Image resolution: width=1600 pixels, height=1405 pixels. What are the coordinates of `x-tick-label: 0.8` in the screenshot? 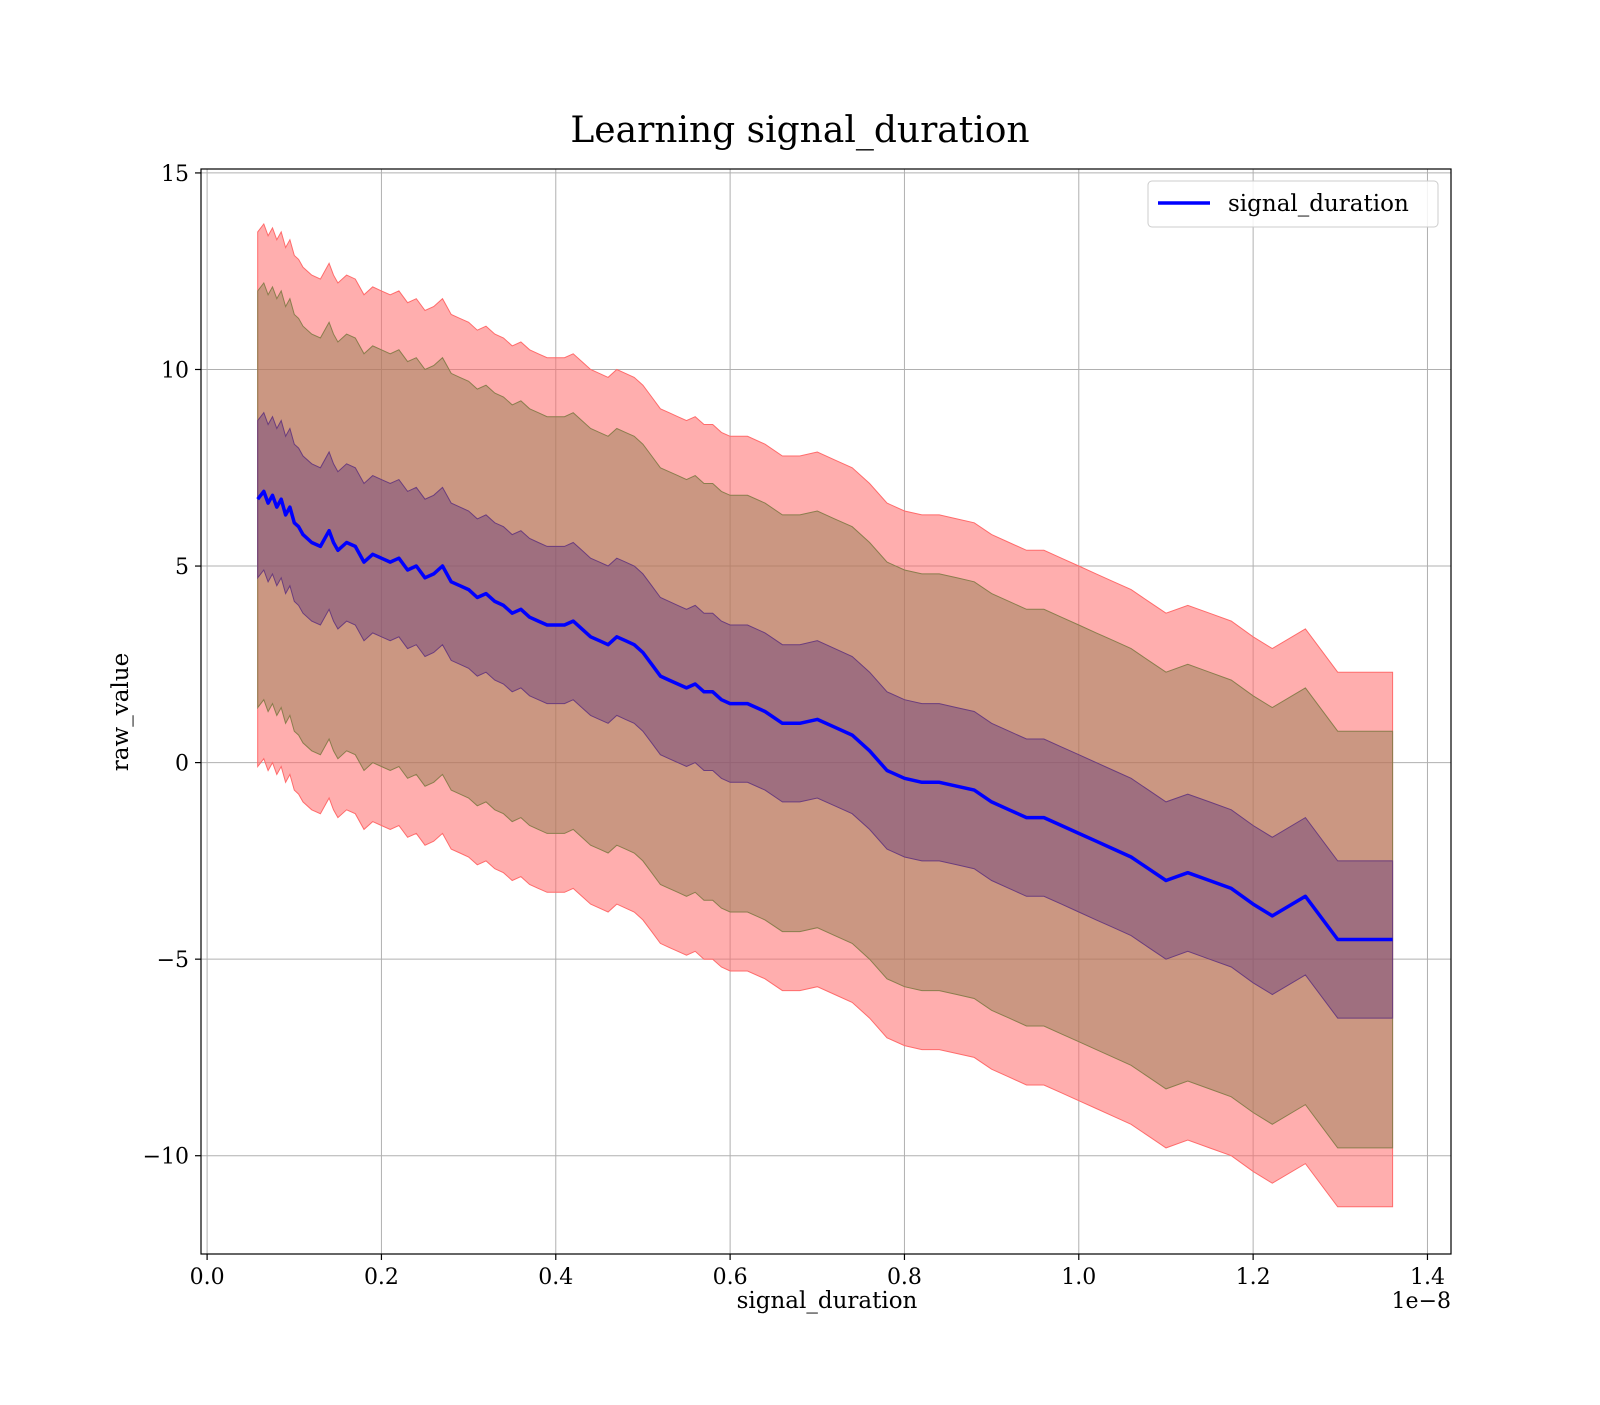 It's located at (904, 1277).